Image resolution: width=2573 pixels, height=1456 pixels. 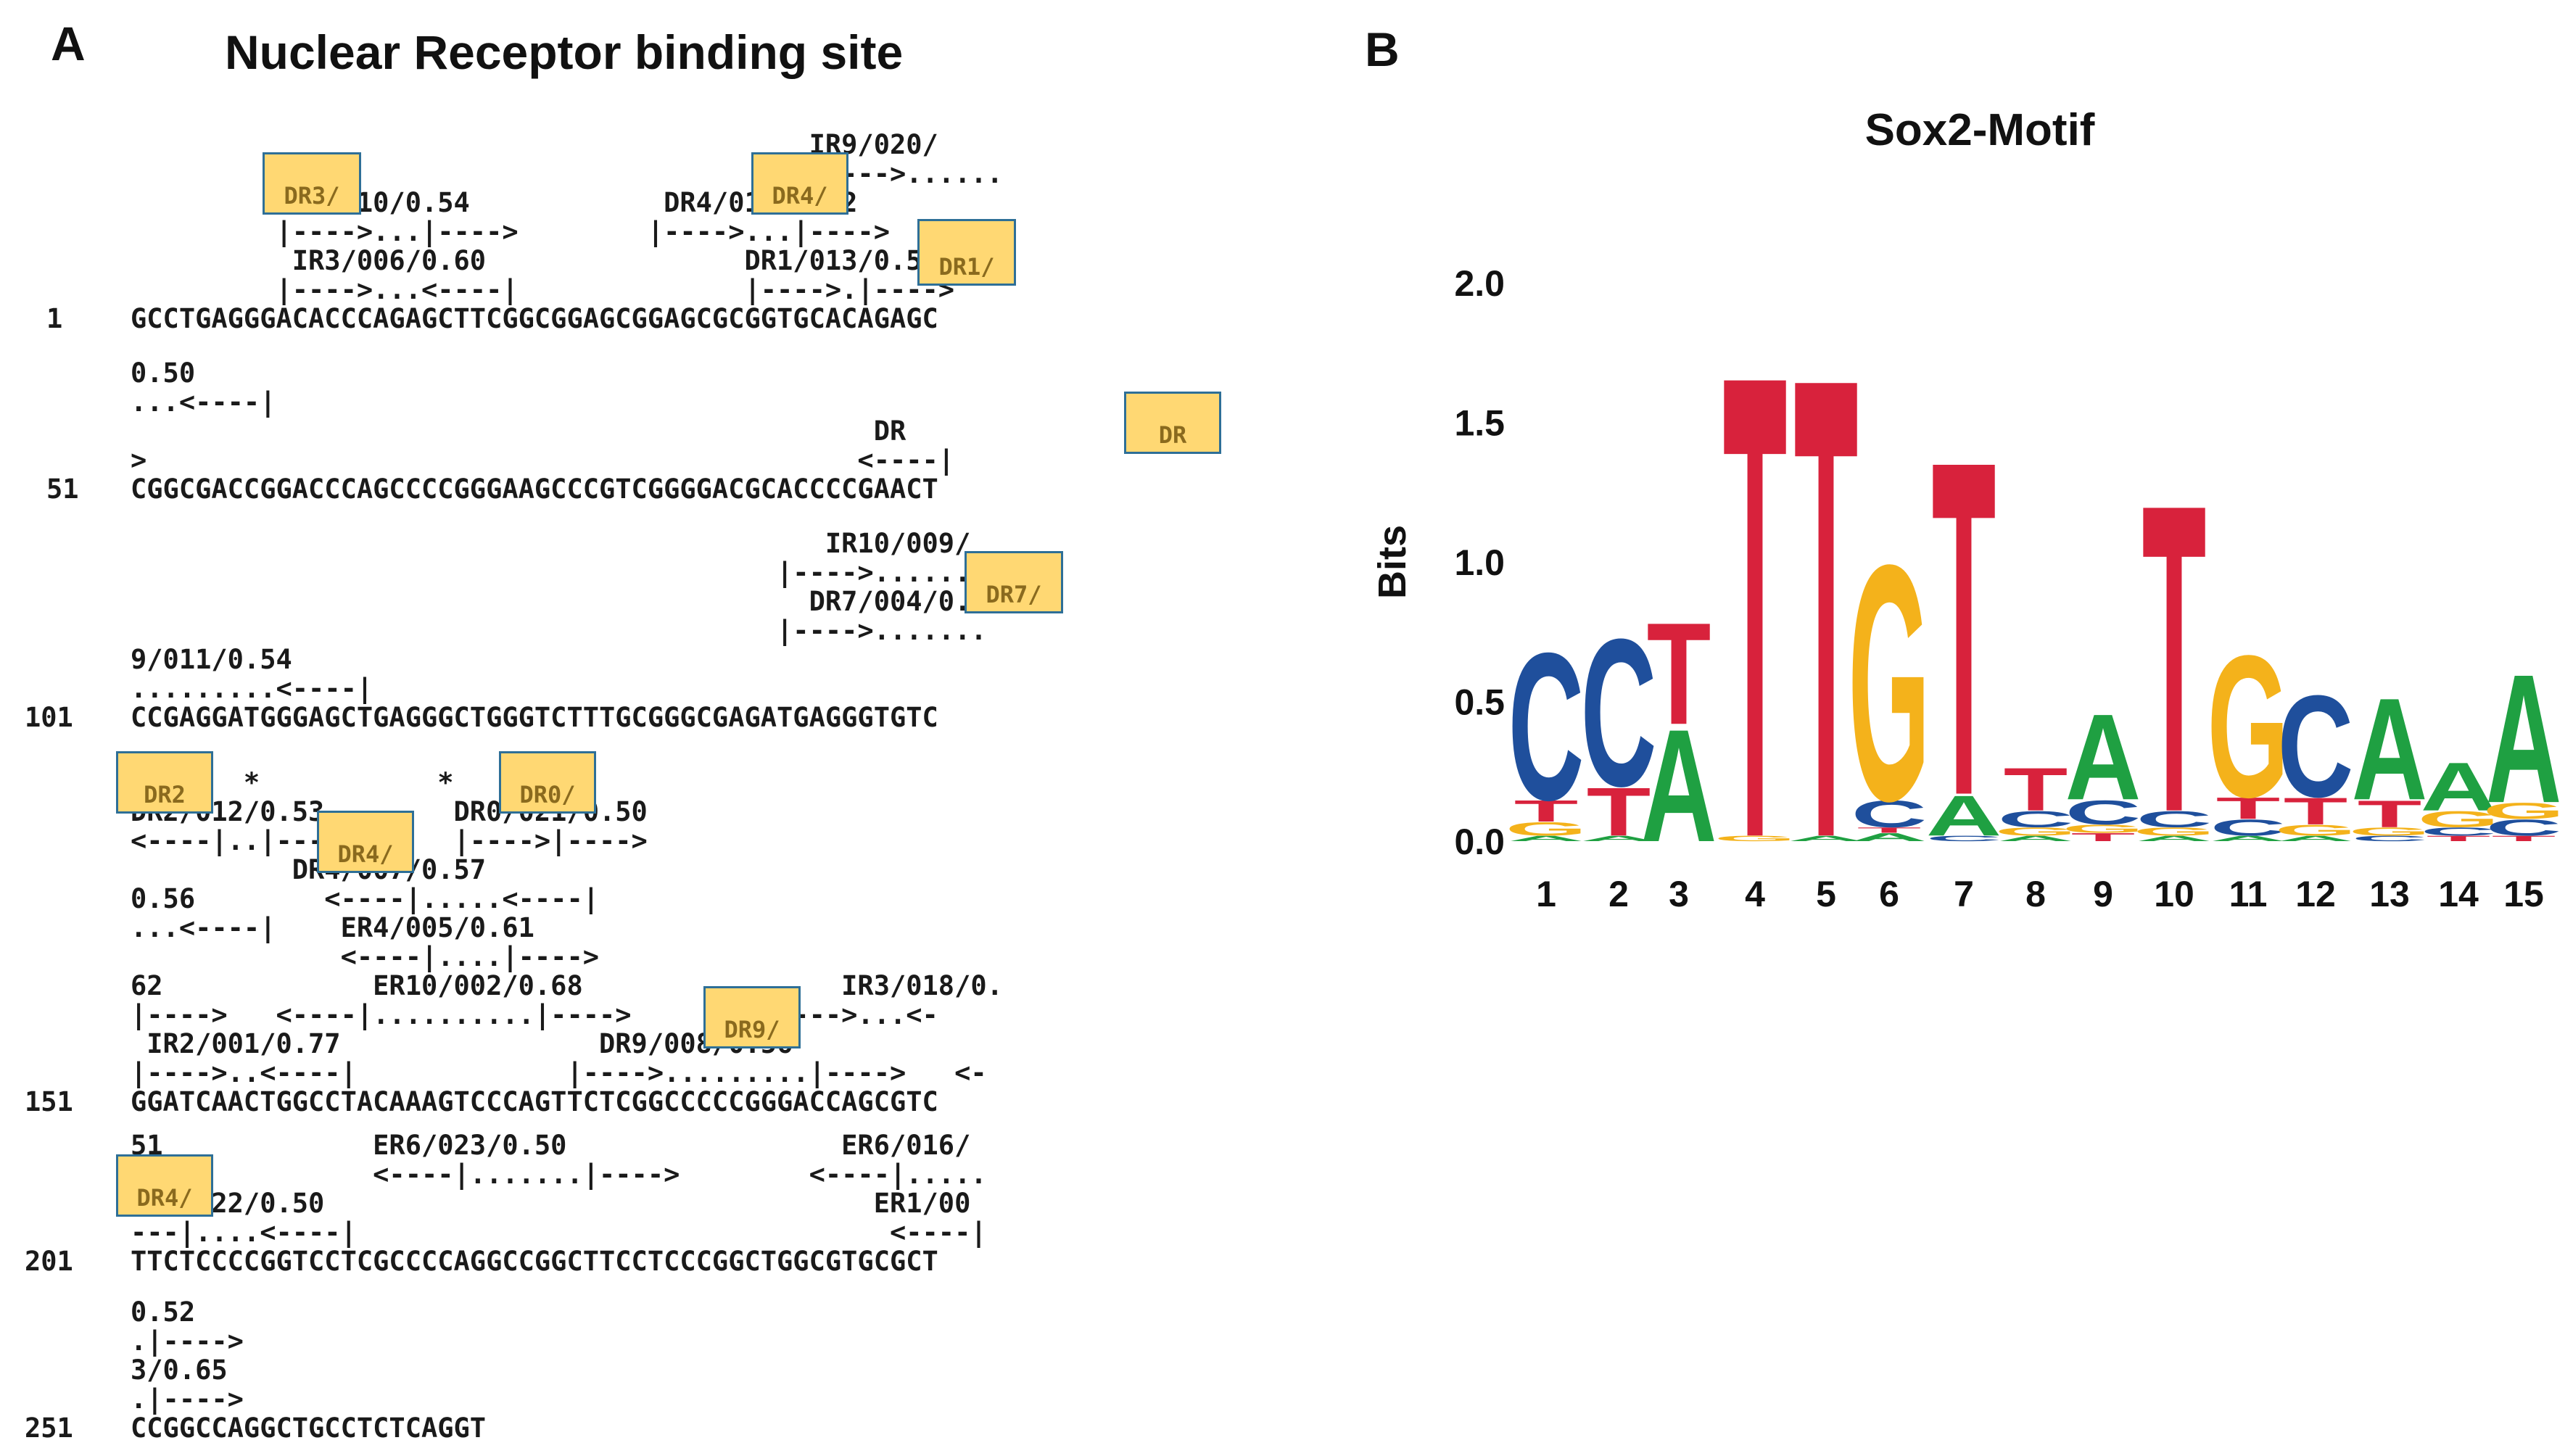 I want to click on annotation-line: |---->..<----| |---->.........|----> <-, so click(x=559, y=1072).